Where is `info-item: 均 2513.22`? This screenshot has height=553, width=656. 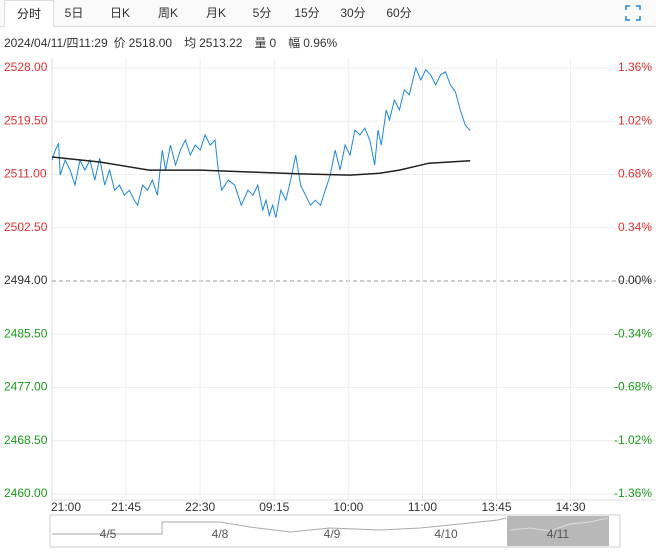
info-item: 均 2513.22 is located at coordinates (216, 43).